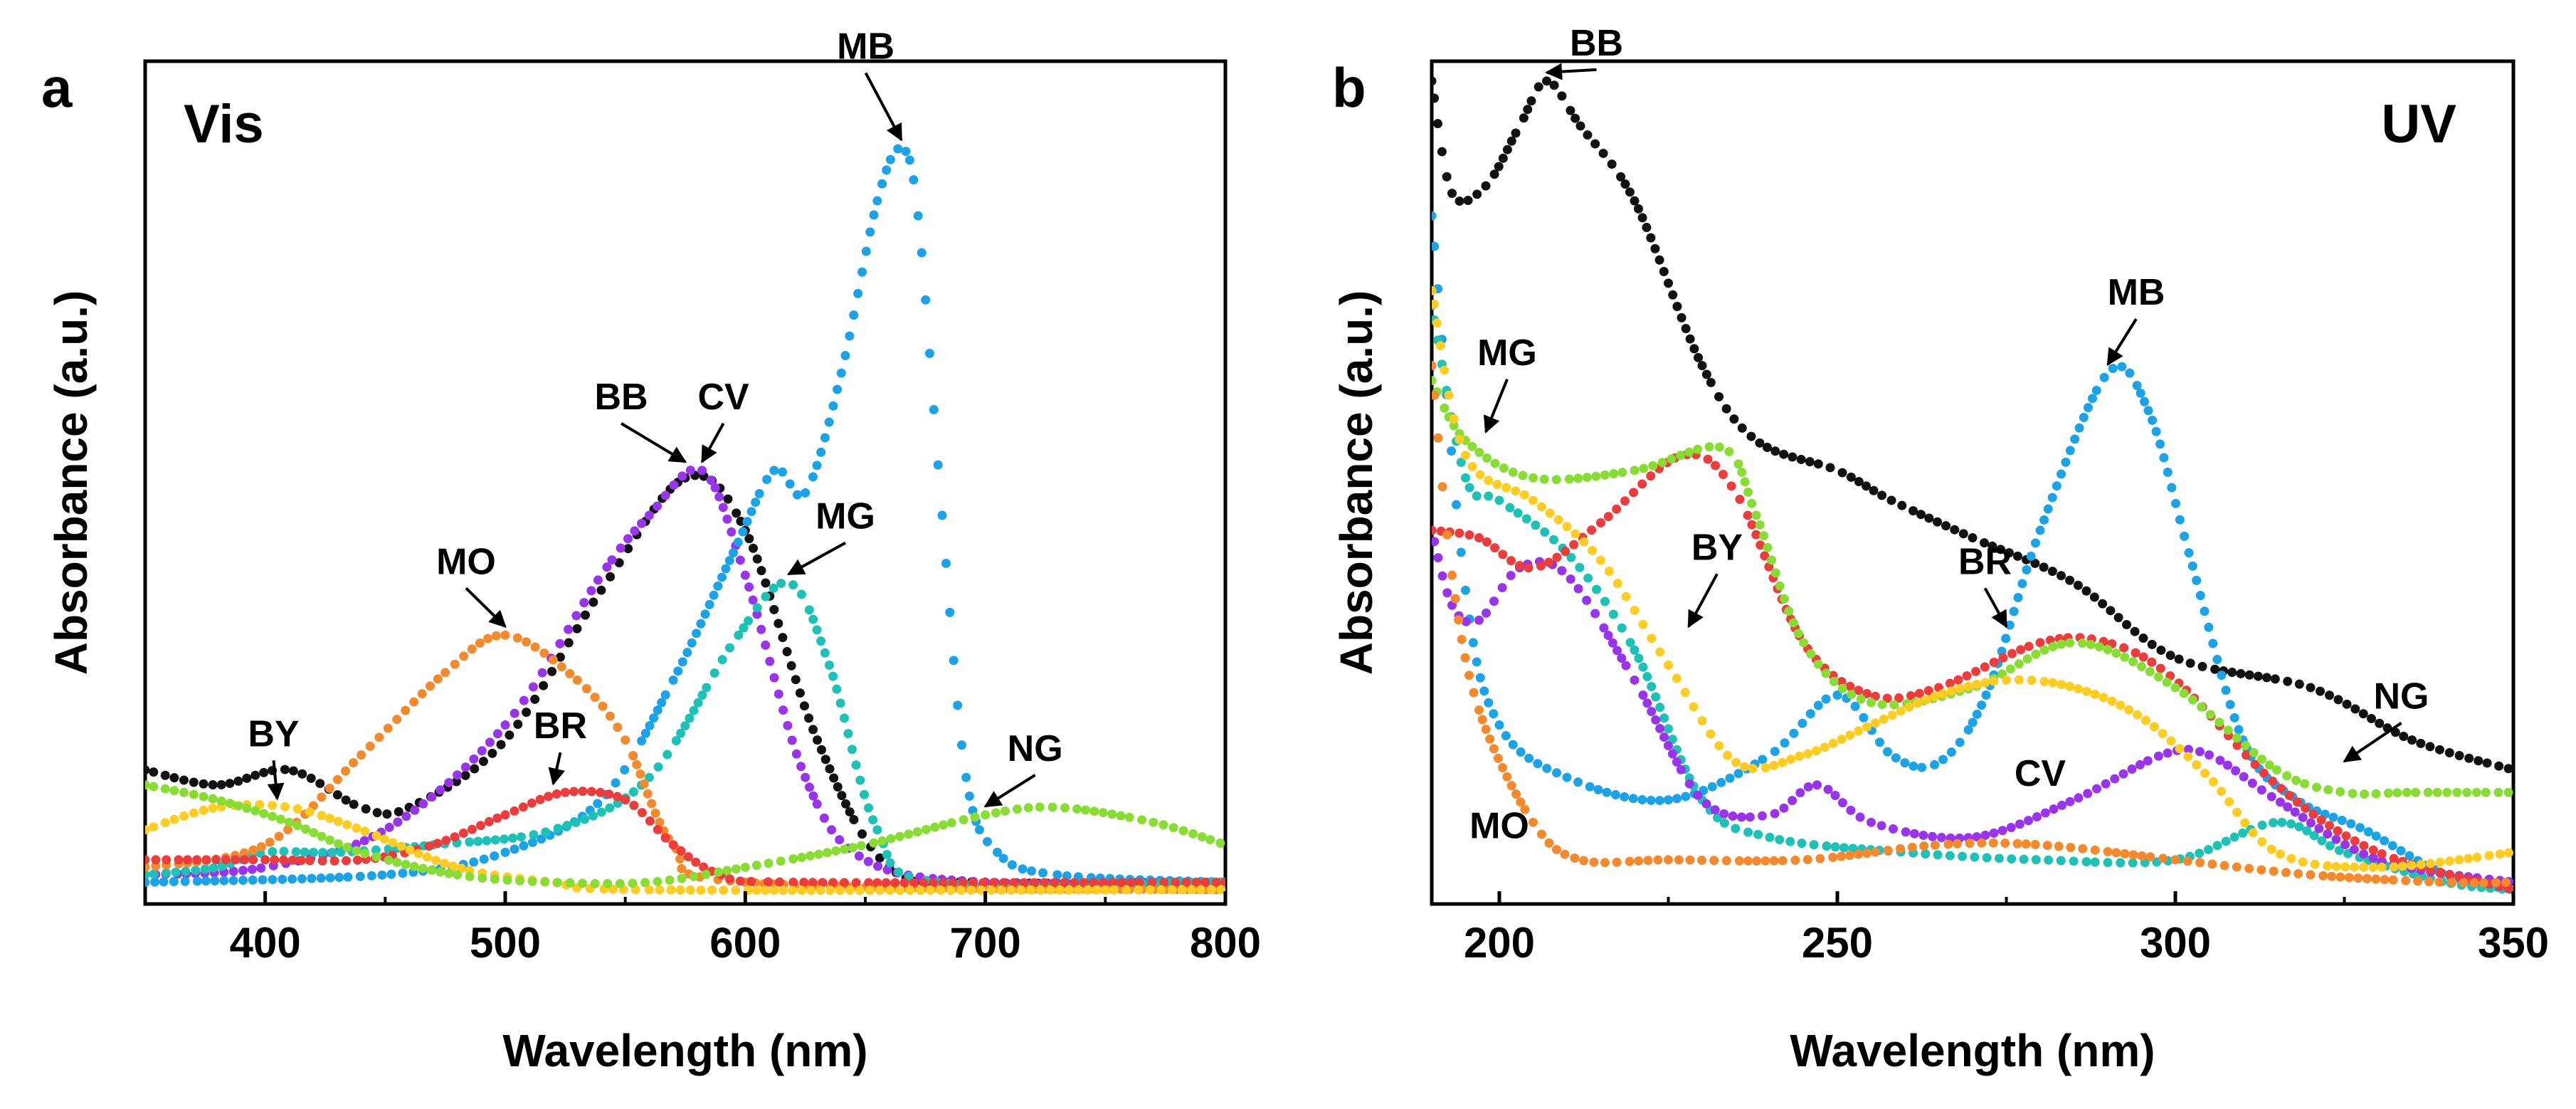 The width and height of the screenshot is (2576, 1109). I want to click on annotation-arrow, so click(276, 780).